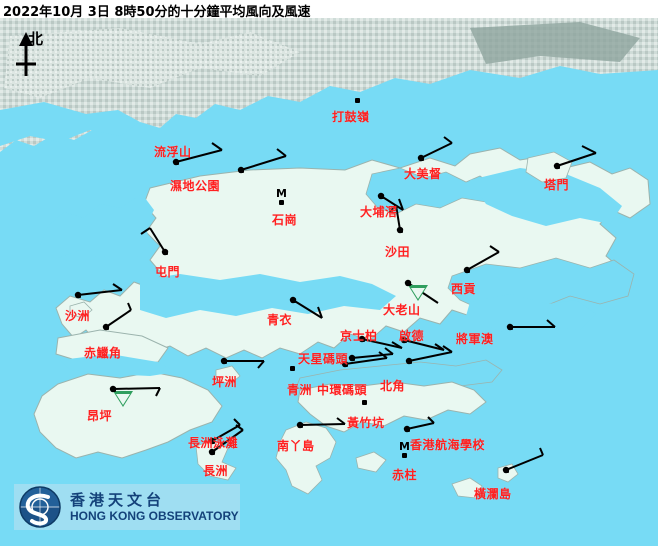  I want to click on station-label: 南丫島, so click(296, 446).